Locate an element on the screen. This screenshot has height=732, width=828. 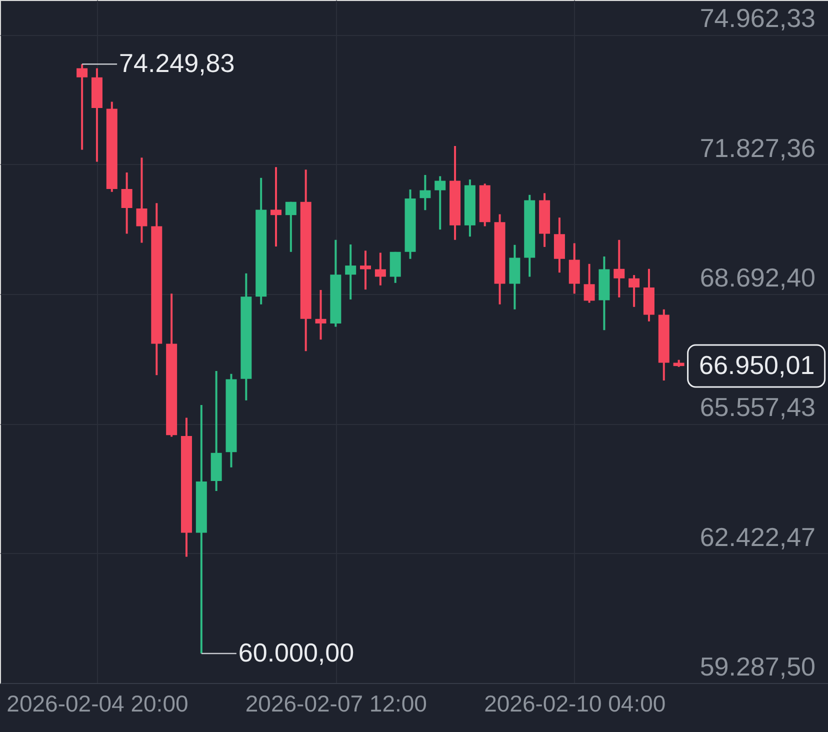
y-tick-label: 74.962,33 is located at coordinates (758, 18).